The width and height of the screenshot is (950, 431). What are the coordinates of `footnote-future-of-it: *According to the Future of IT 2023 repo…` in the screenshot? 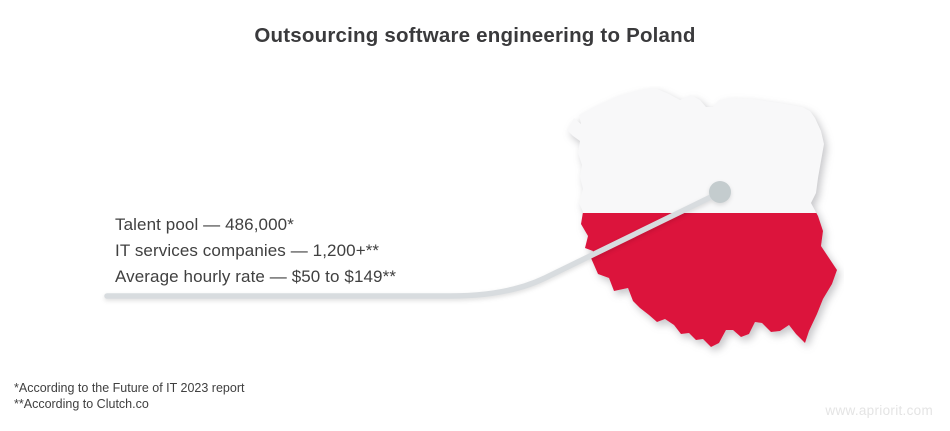 It's located at (129, 388).